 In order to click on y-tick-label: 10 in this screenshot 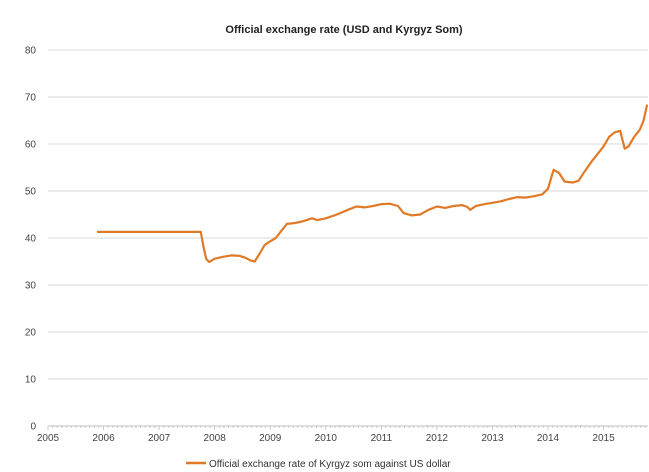, I will do `click(31, 380)`.